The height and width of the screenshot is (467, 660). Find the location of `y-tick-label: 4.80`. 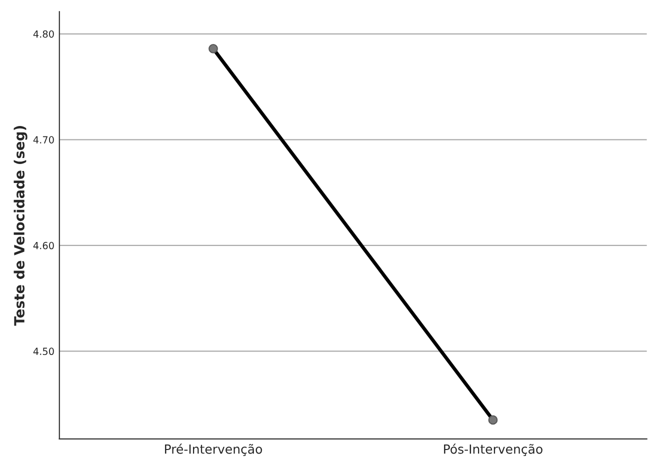

y-tick-label: 4.80 is located at coordinates (43, 34).